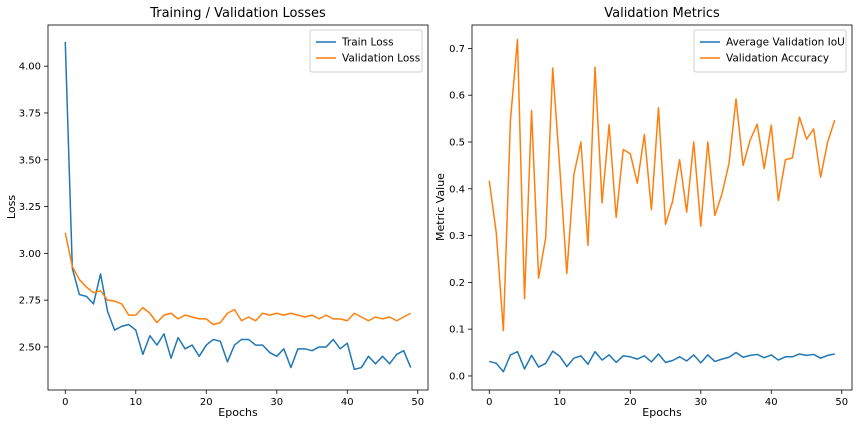  What do you see at coordinates (30, 160) in the screenshot?
I see `y-tick-label: 3.50` at bounding box center [30, 160].